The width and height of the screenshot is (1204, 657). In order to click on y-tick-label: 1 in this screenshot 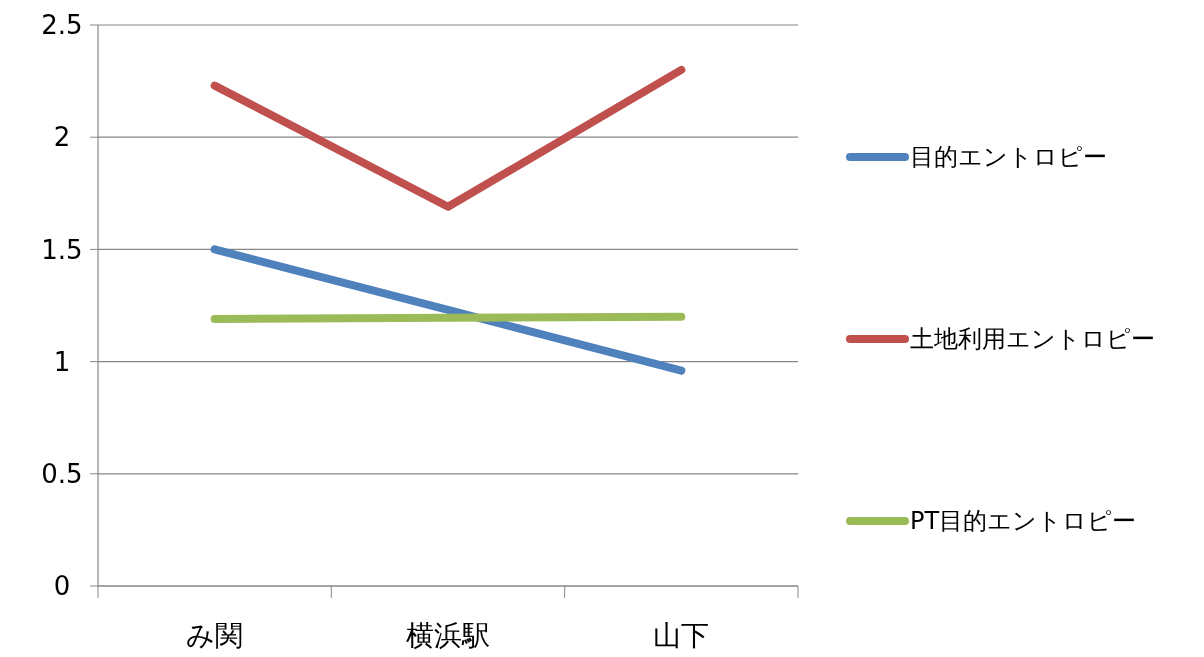, I will do `click(62, 361)`.